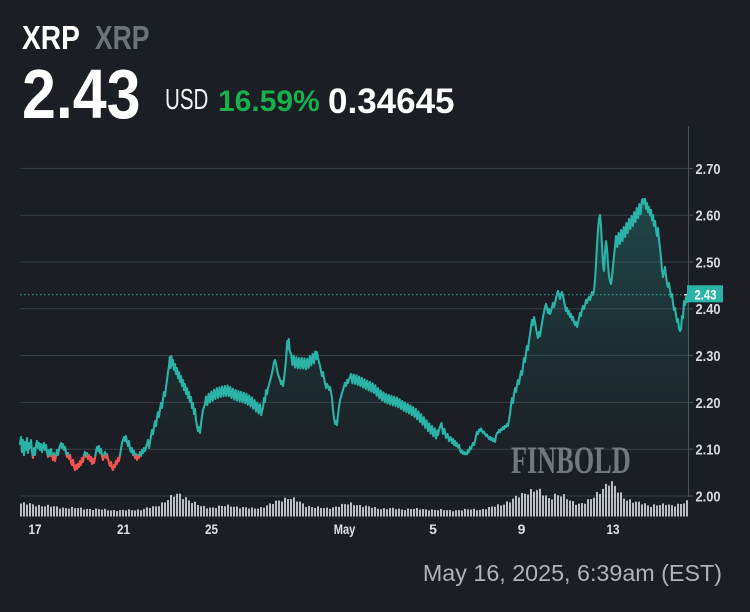  What do you see at coordinates (571, 460) in the screenshot?
I see `svg-text: FINBOLD` at bounding box center [571, 460].